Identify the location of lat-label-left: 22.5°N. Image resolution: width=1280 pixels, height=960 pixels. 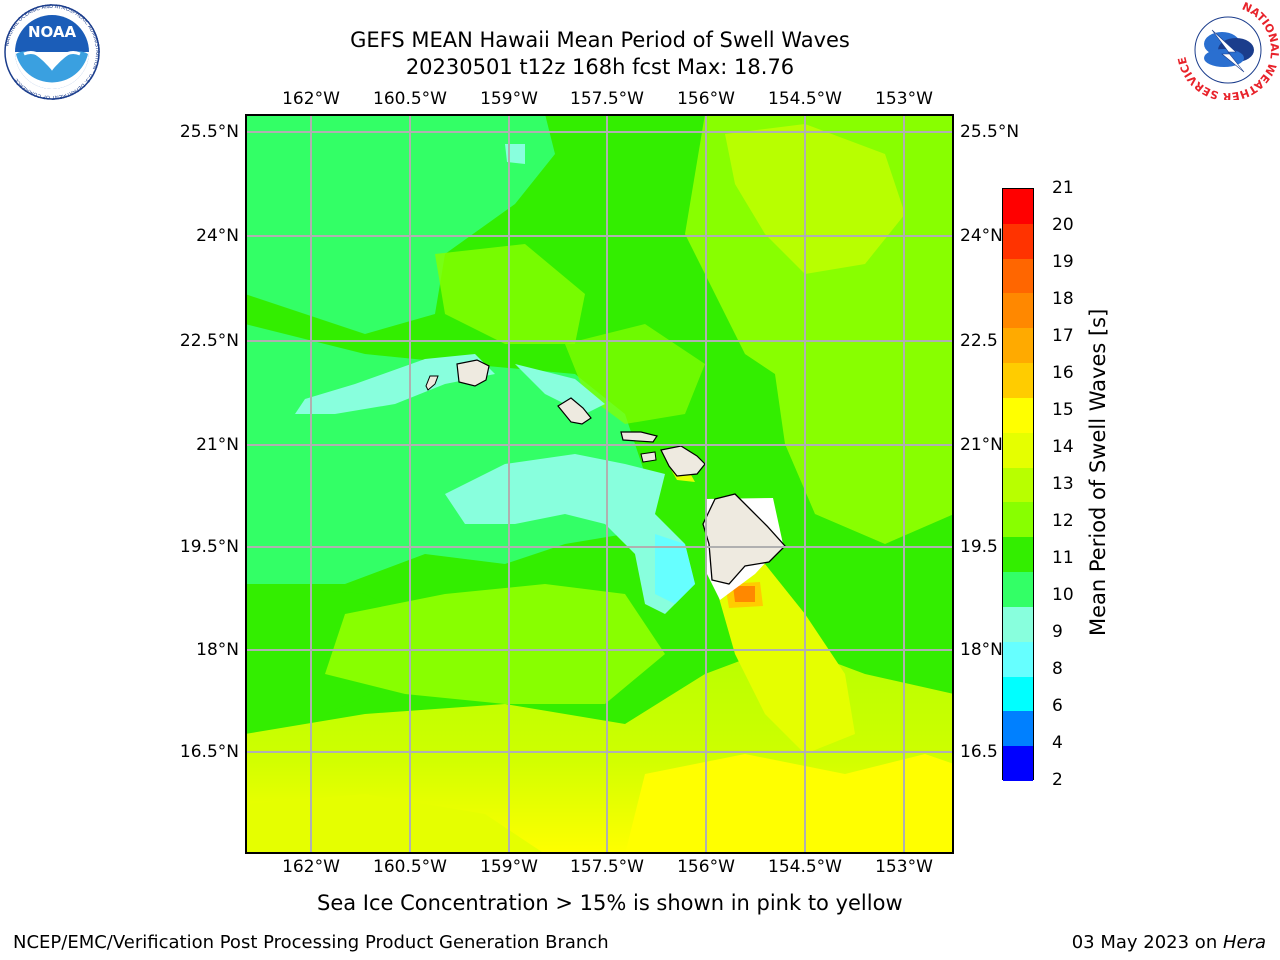
(209, 341).